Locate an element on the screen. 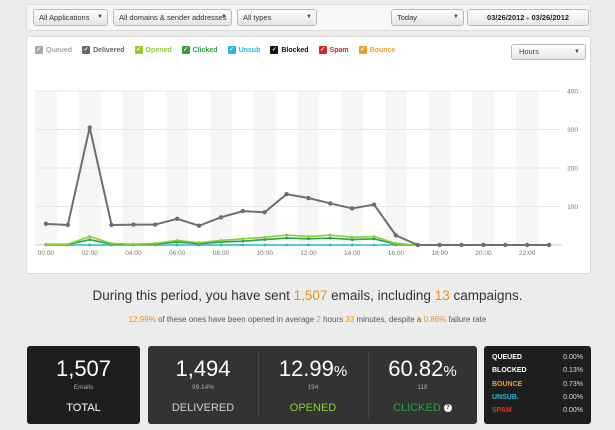  period-select: Today ▼ is located at coordinates (427, 17).